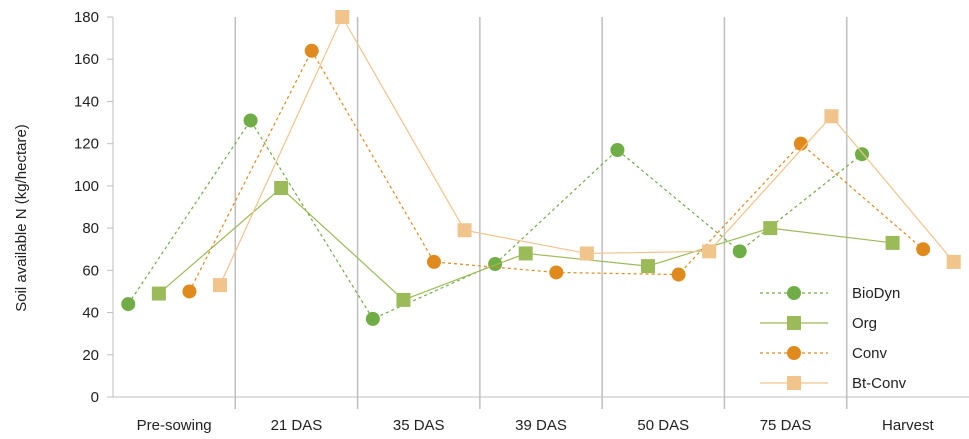 This screenshot has height=439, width=969. I want to click on y-tick-label: 140, so click(86, 101).